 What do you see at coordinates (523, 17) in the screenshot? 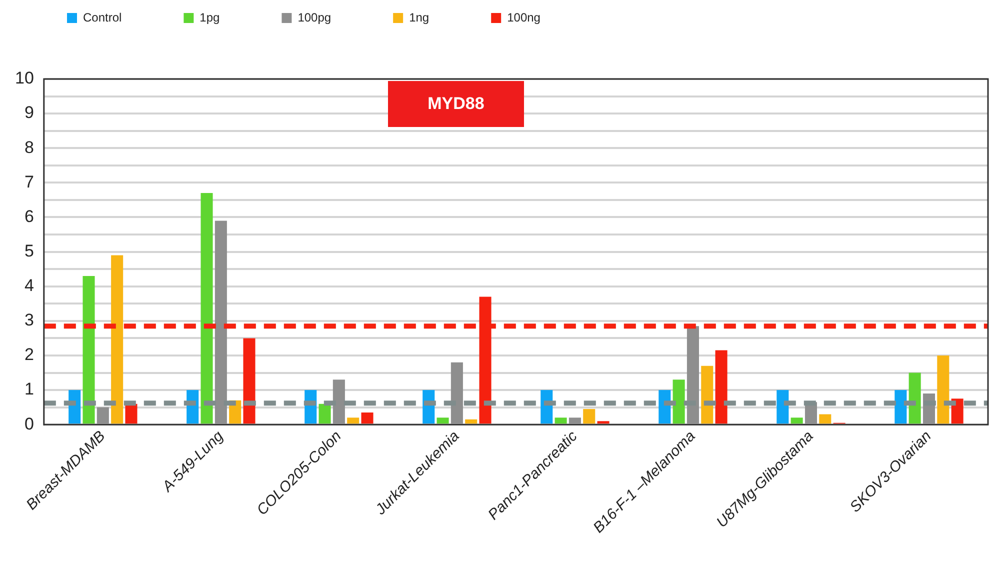
I see `legend-label: 100ng` at bounding box center [523, 17].